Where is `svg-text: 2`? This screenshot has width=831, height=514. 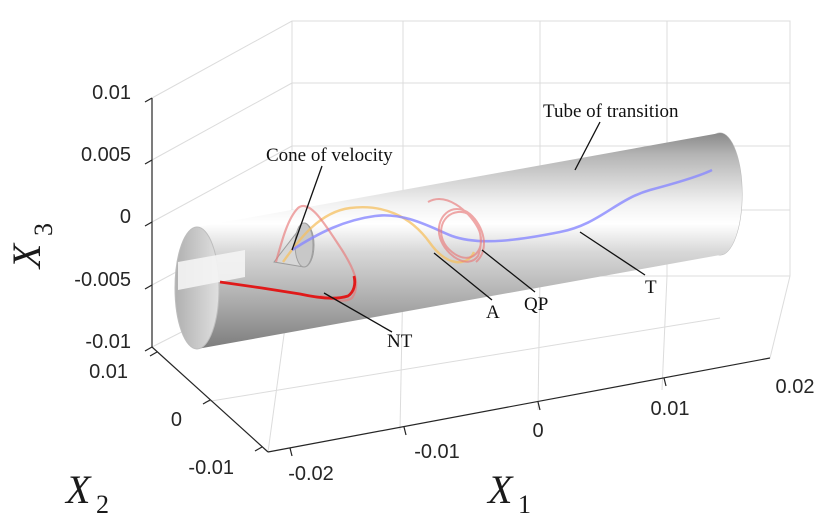 svg-text: 2 is located at coordinates (102, 502).